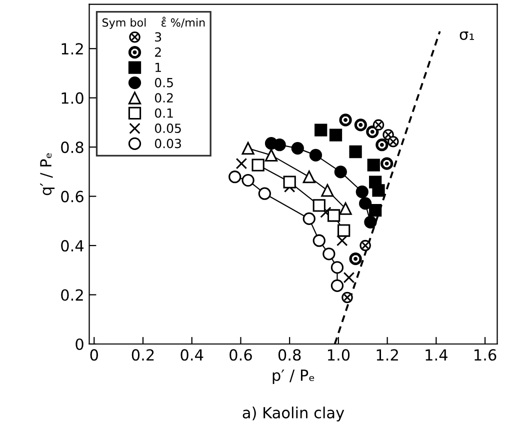 This screenshot has height=430, width=510. I want to click on x-tick-label: 0.2, so click(143, 355).